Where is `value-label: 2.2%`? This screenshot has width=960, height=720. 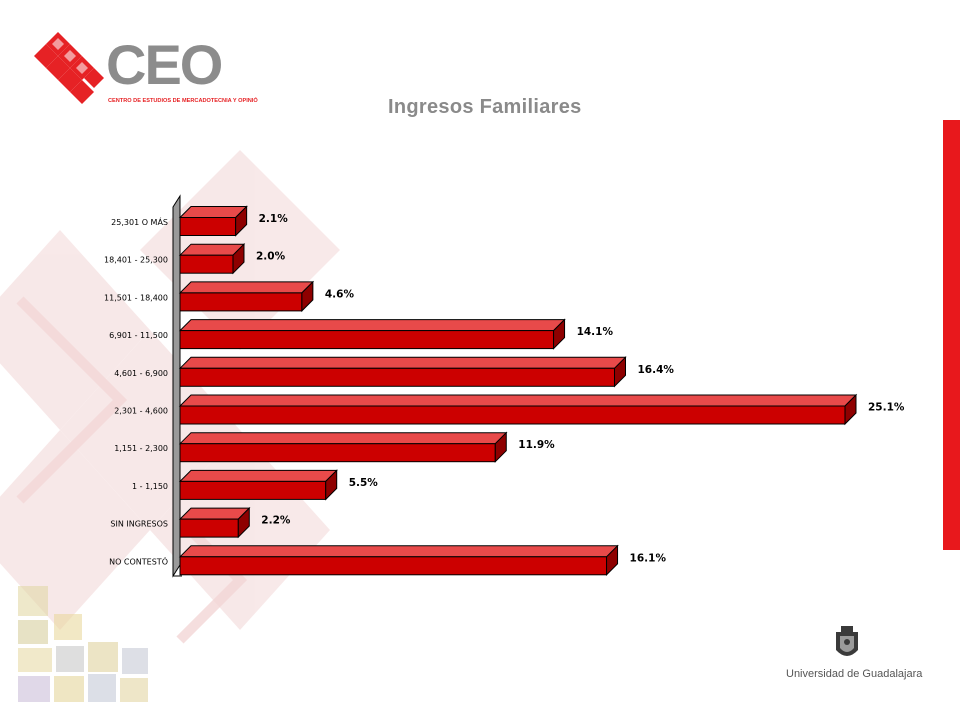 value-label: 2.2% is located at coordinates (276, 521).